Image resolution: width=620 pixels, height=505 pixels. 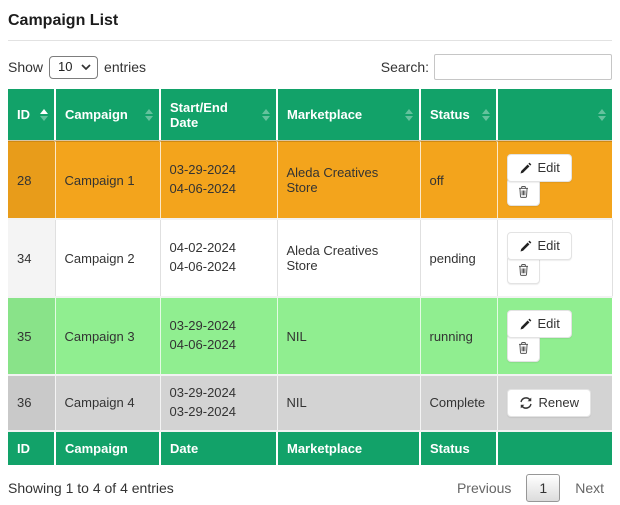 I want to click on renew-button: Renew, so click(x=548, y=403).